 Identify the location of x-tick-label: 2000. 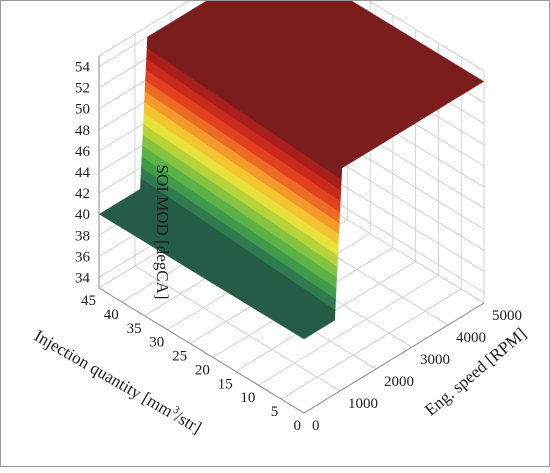
(399, 382).